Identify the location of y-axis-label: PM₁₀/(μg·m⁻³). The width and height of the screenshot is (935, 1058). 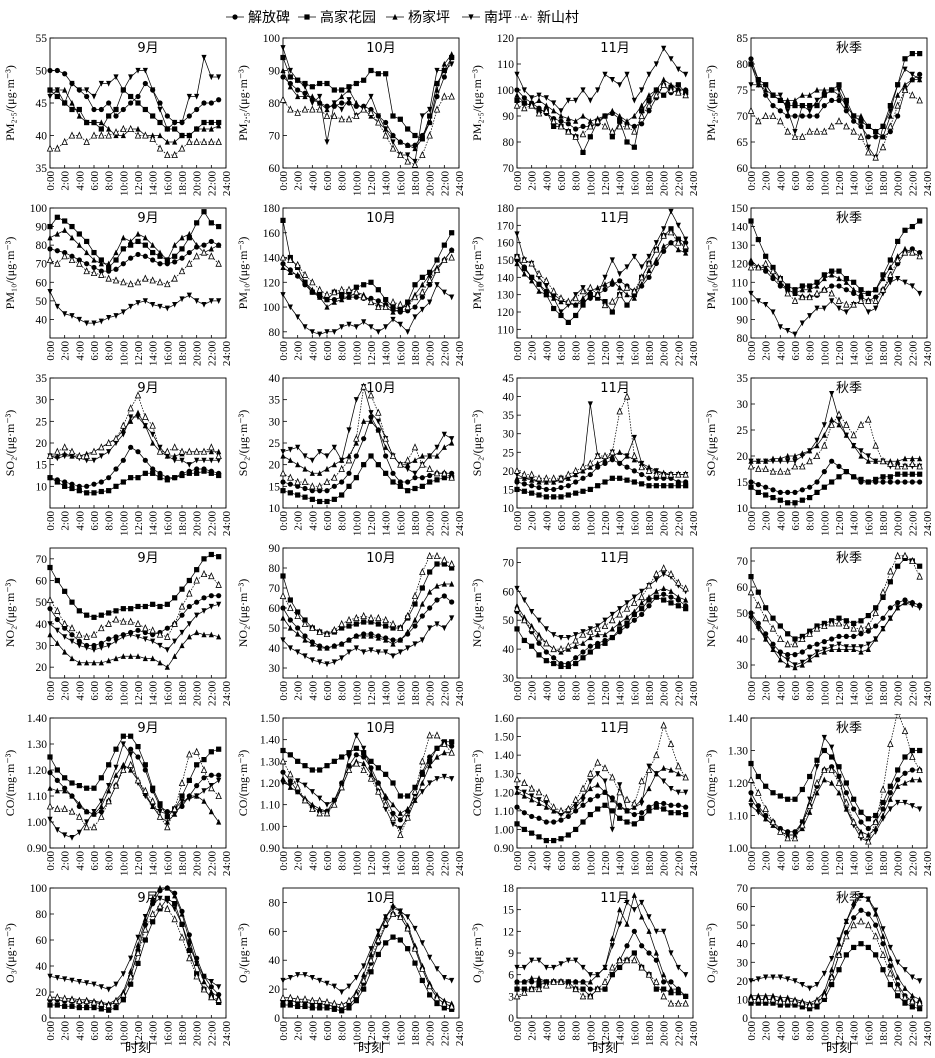
(10, 273).